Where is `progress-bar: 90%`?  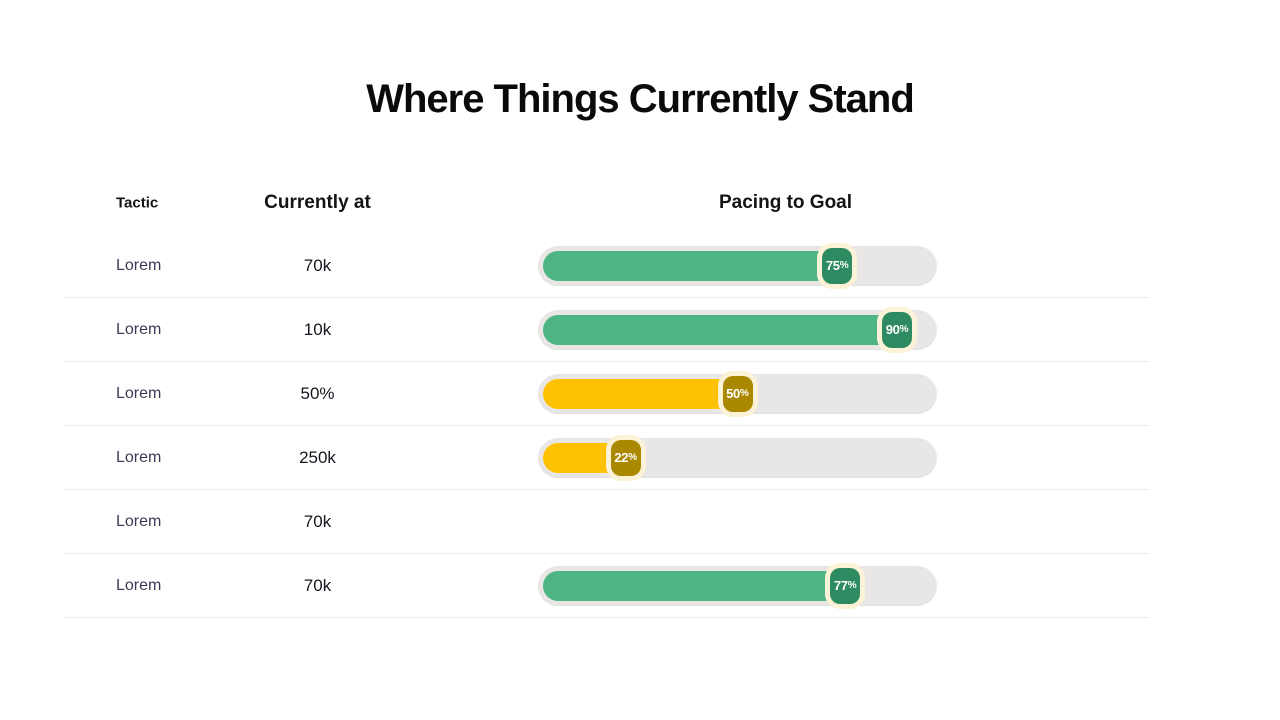 progress-bar: 90% is located at coordinates (737, 329).